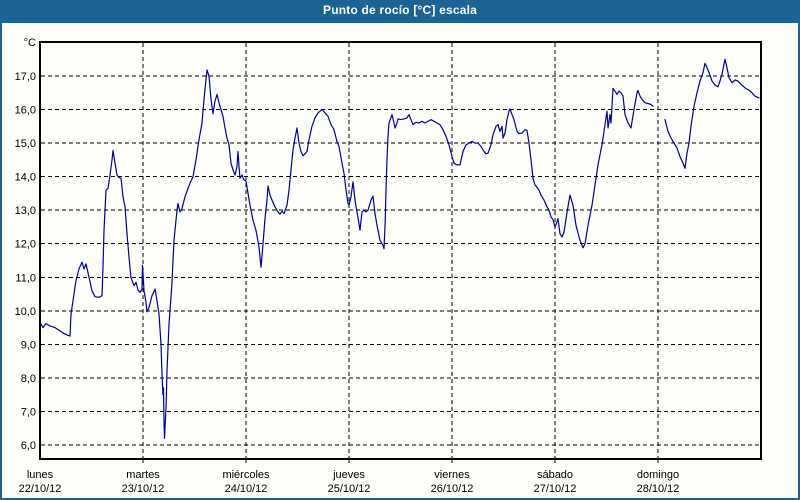 Image resolution: width=800 pixels, height=500 pixels. I want to click on x-day-name: sábado, so click(555, 475).